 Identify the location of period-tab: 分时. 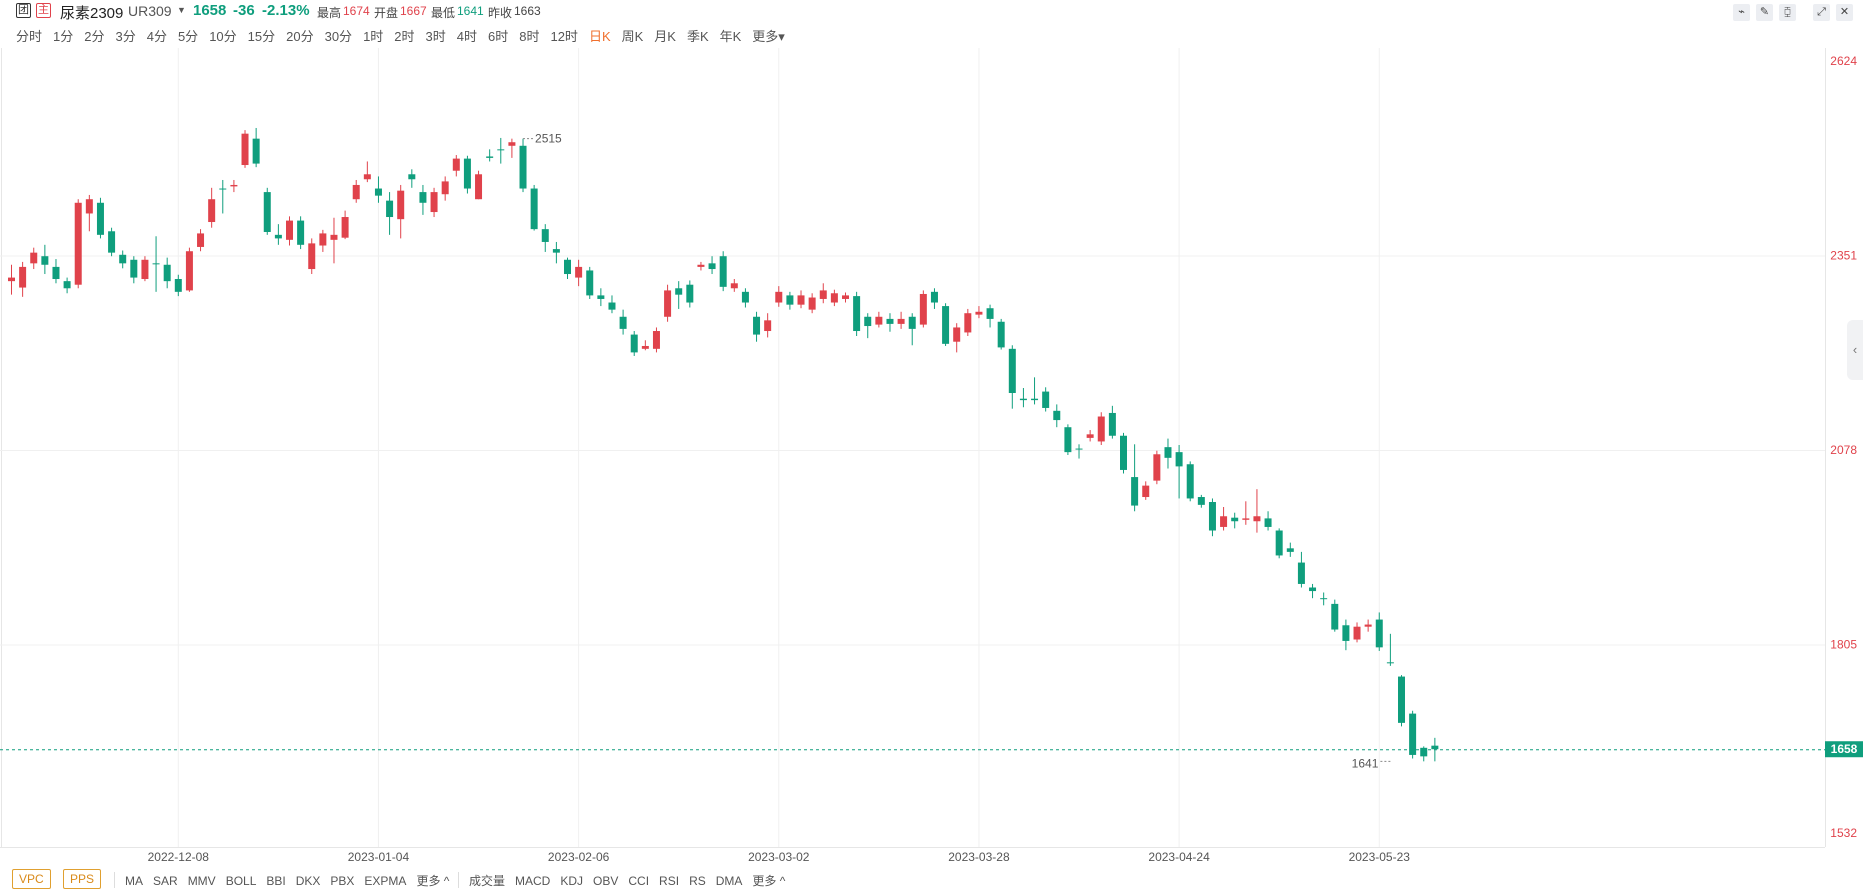
(29, 36).